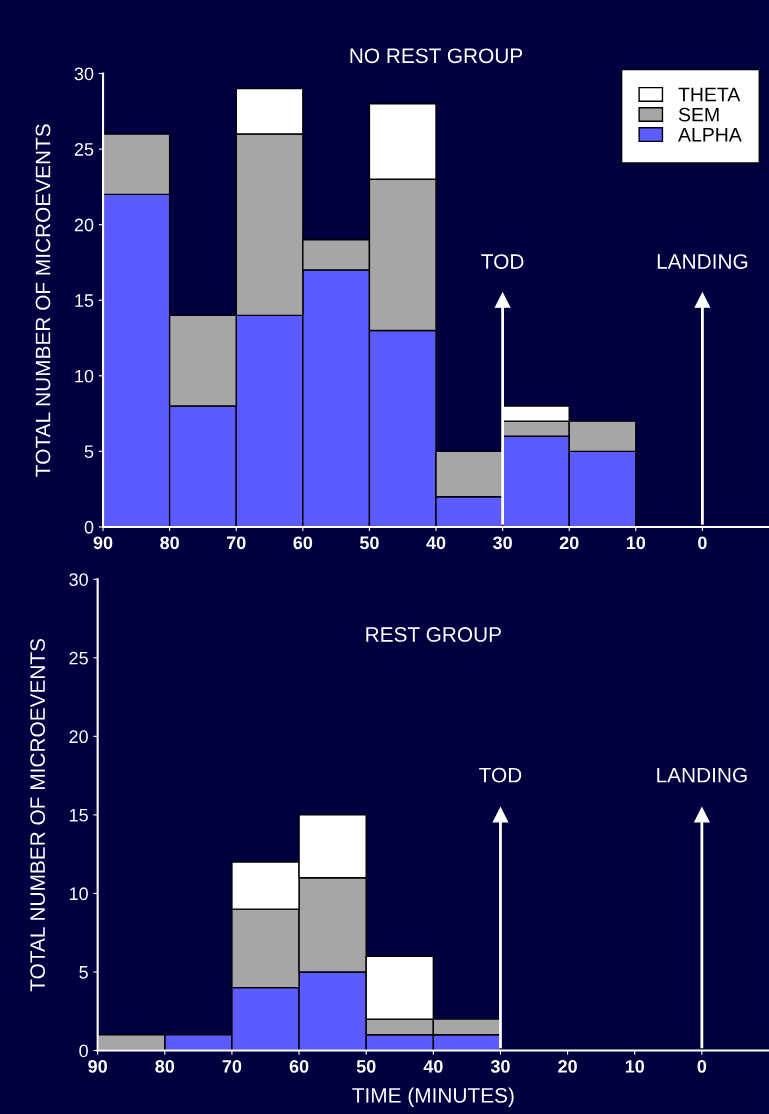 This screenshot has height=1114, width=769. Describe the element at coordinates (433, 1097) in the screenshot. I see `x-axis-title: TIME (MINUTES)` at that location.